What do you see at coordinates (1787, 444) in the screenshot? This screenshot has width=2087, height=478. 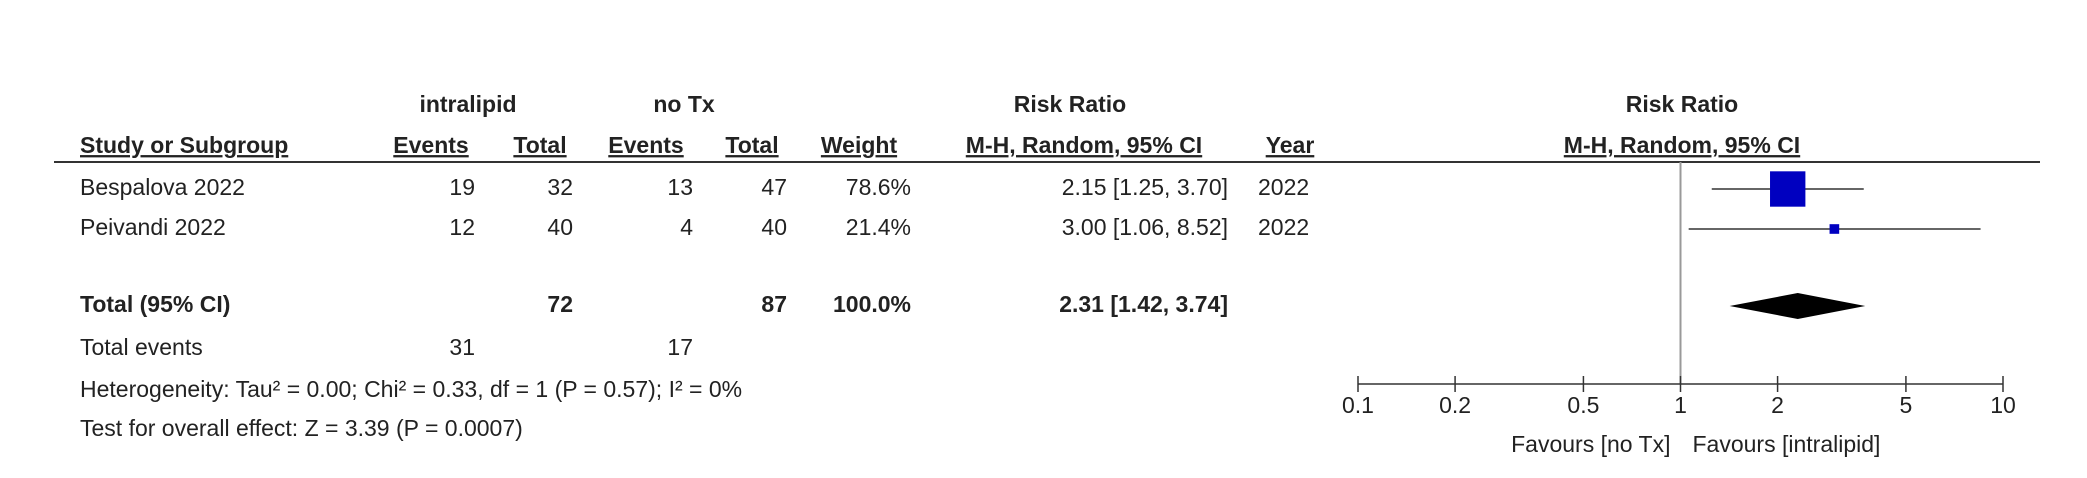 I see `favours-right: Favours [intralipid]` at bounding box center [1787, 444].